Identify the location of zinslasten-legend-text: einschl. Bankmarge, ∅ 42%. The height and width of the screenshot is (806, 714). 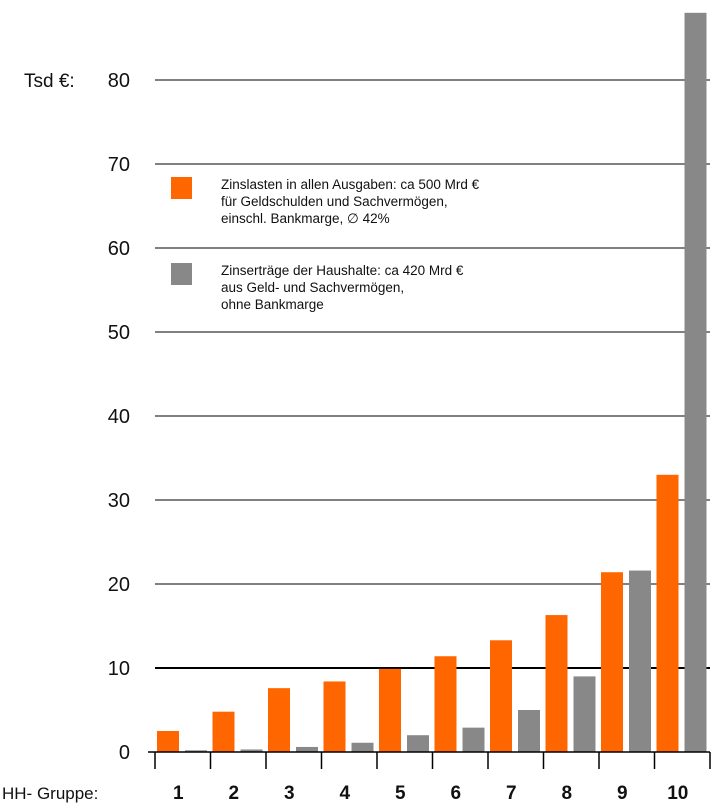
(305, 218).